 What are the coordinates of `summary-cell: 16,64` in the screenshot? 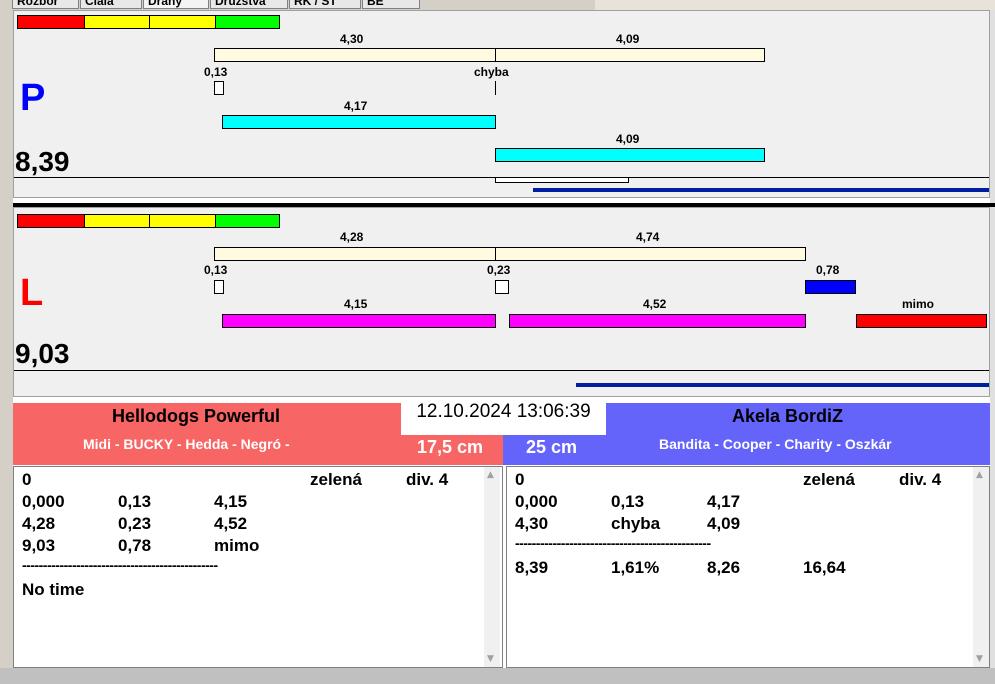 It's located at (824, 567).